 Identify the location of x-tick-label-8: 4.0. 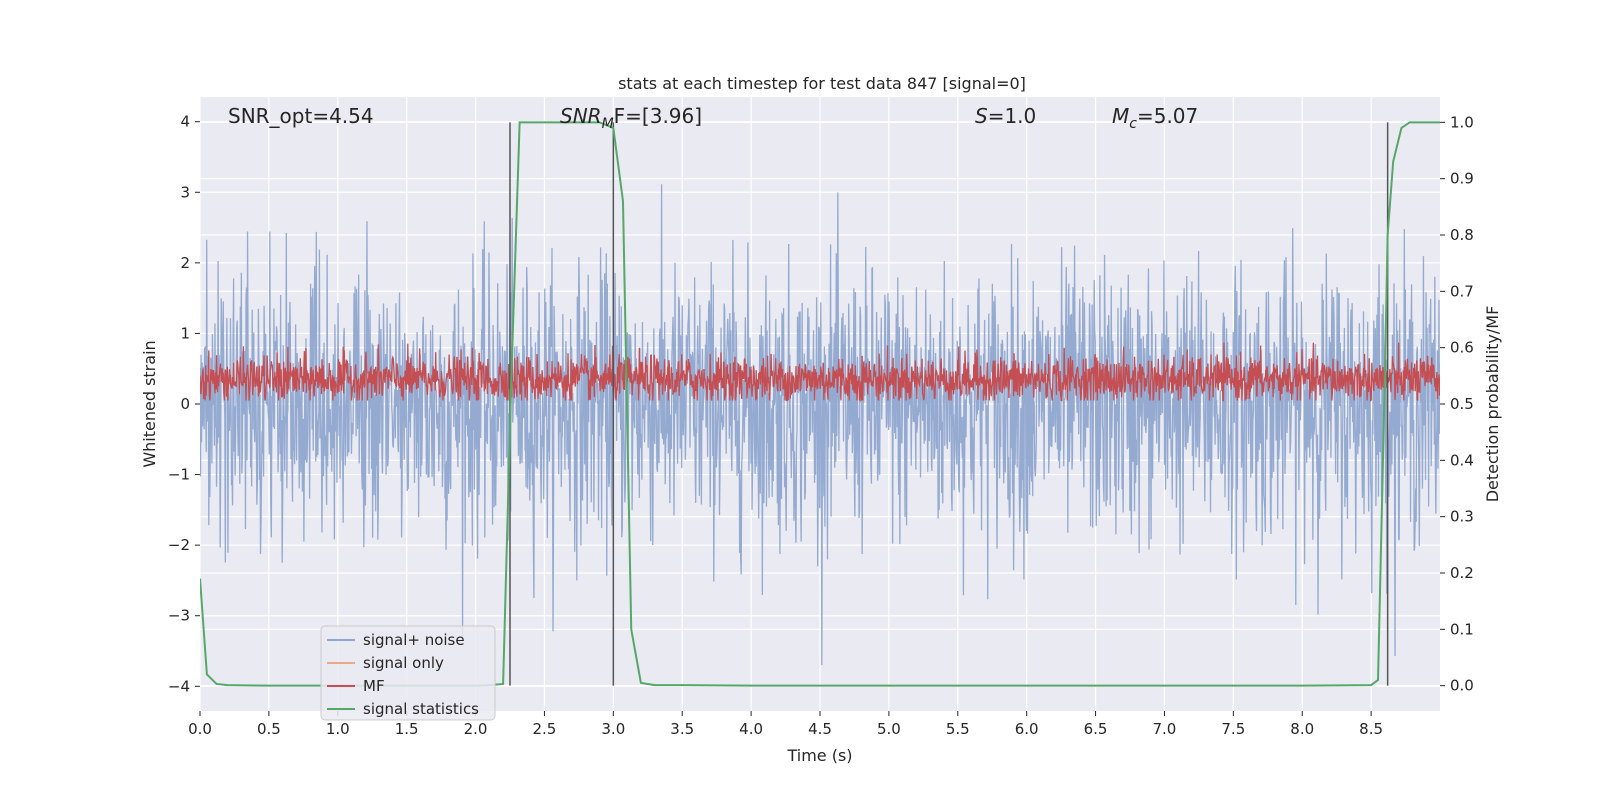
(751, 729).